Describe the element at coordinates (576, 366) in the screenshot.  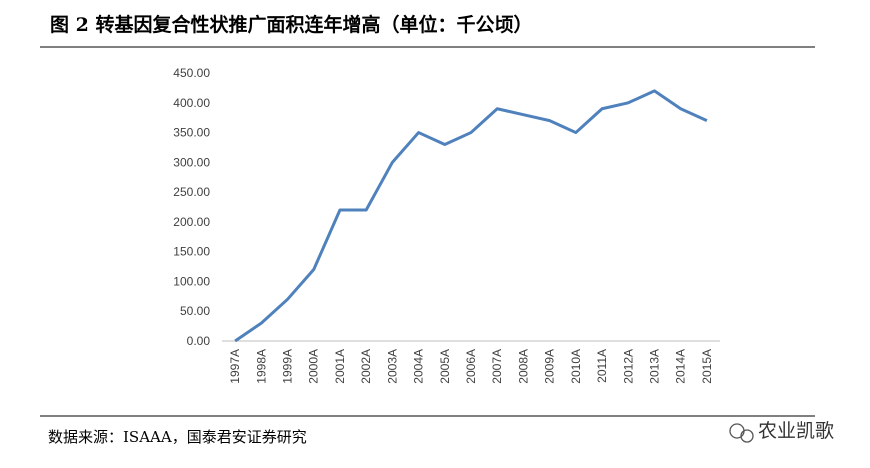
I see `x-tick-label: 2010A` at that location.